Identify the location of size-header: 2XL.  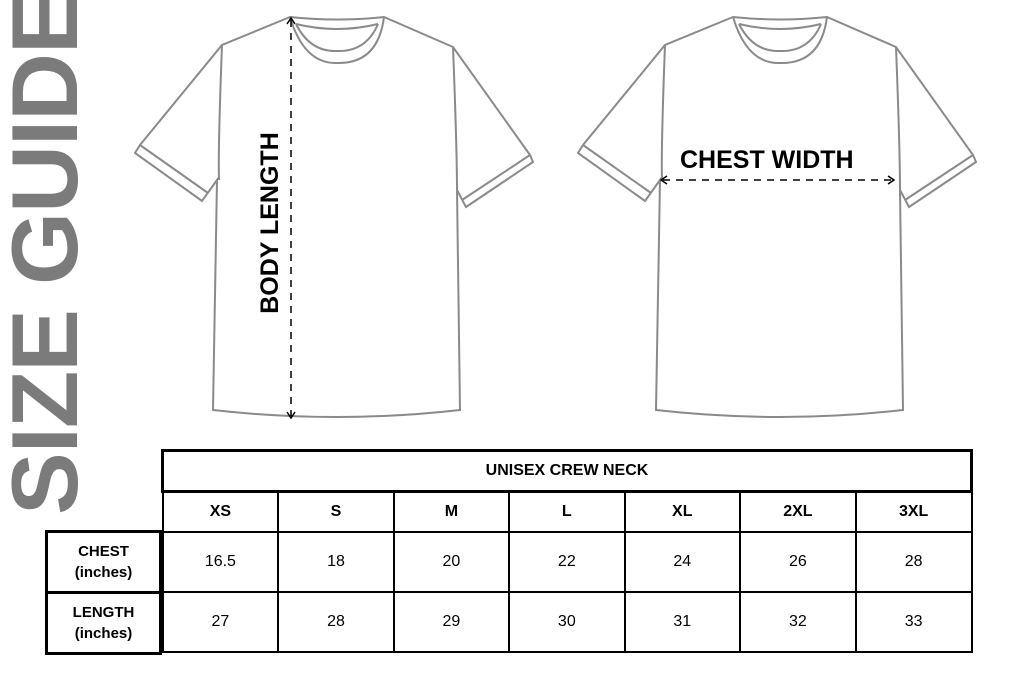
(798, 511).